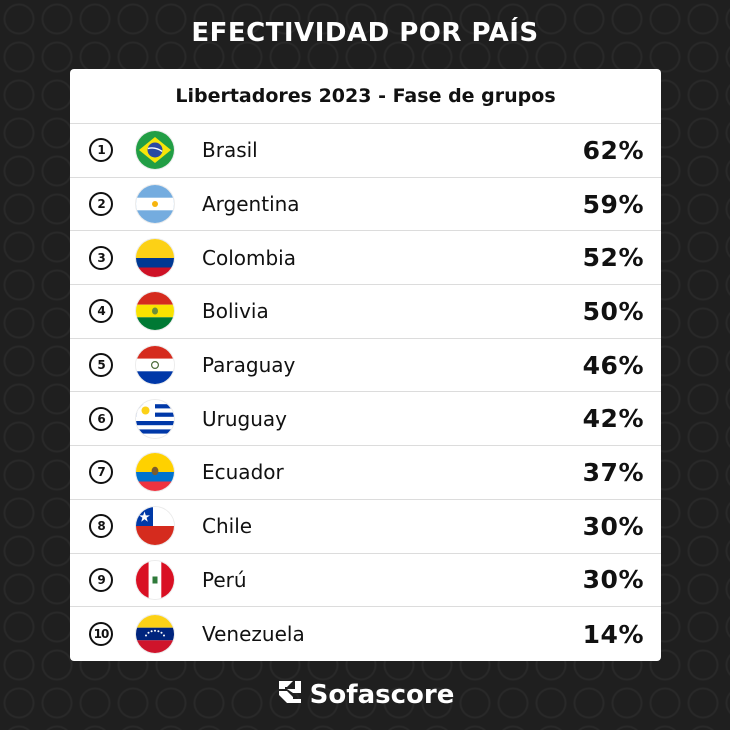 This screenshot has width=730, height=730. What do you see at coordinates (101, 526) in the screenshot?
I see `rank-badge: 8` at bounding box center [101, 526].